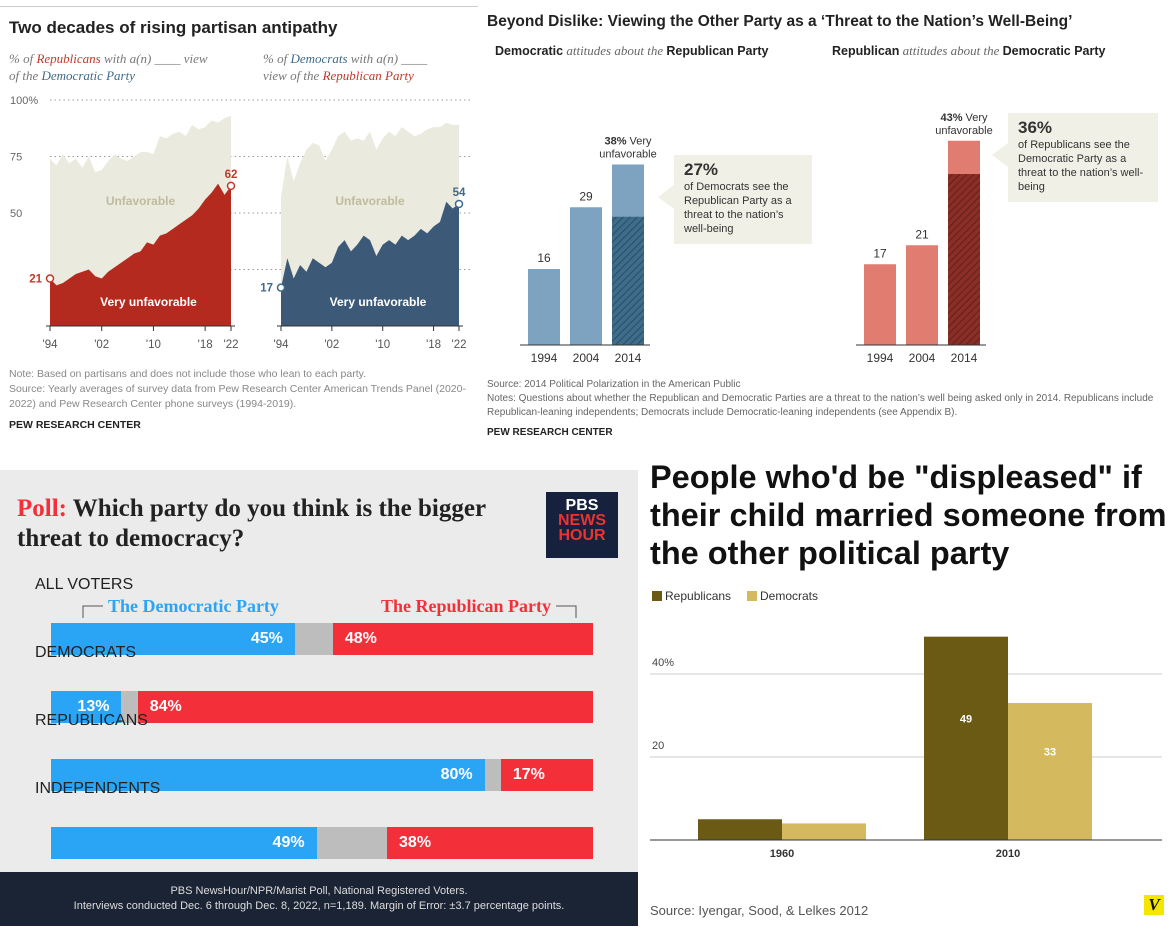 This screenshot has height=928, width=1168. Describe the element at coordinates (544, 258) in the screenshot. I see `bar-value-label: 16` at that location.